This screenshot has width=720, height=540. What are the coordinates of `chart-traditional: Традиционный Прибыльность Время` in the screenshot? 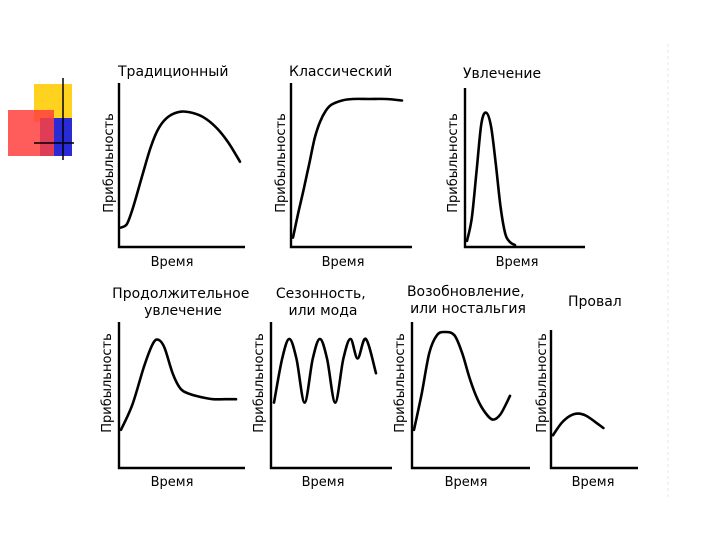 It's located at (173, 167).